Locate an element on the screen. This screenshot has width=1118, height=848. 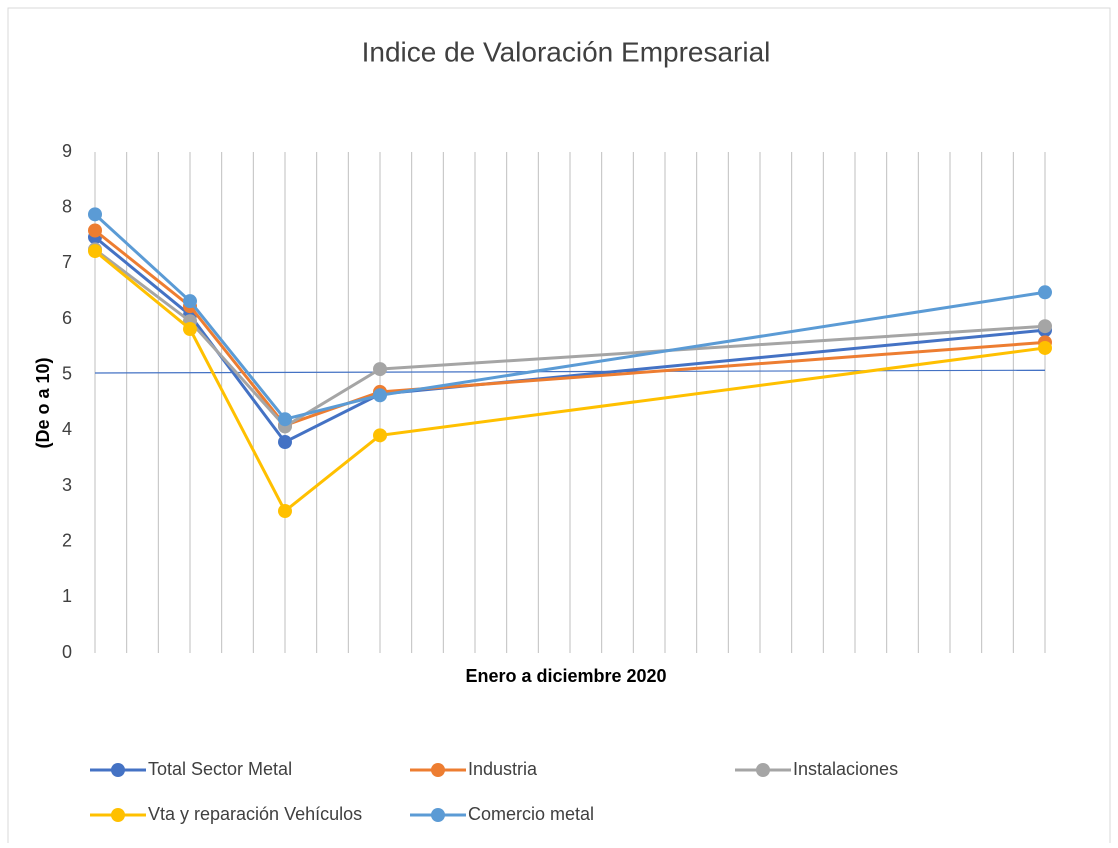
chart-title: Indice de Valoración Empresarial is located at coordinates (566, 51).